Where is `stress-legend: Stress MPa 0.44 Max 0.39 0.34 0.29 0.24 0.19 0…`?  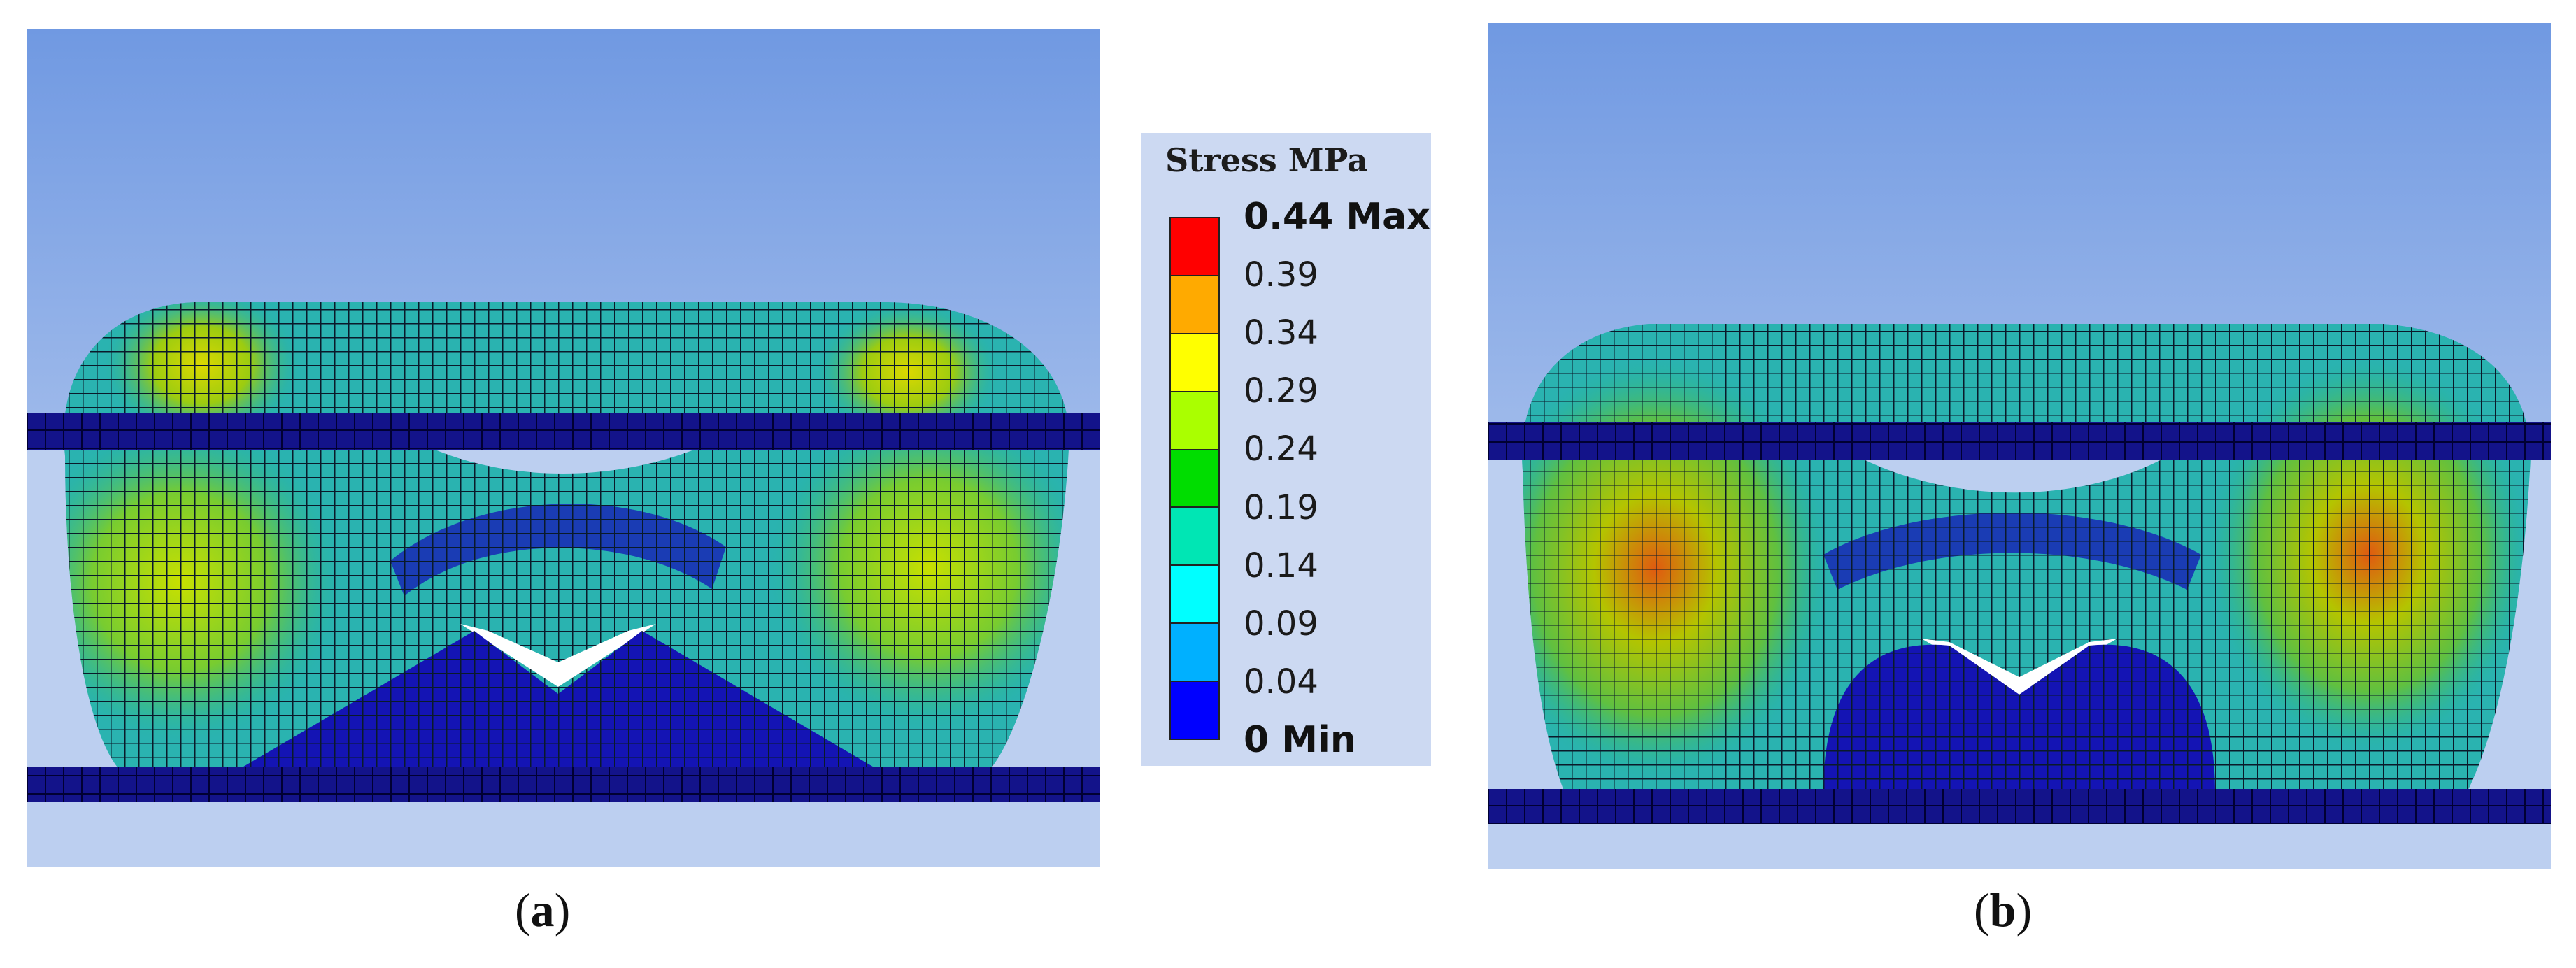 stress-legend: Stress MPa 0.44 Max 0.39 0.34 0.29 0.24 0.19 0… is located at coordinates (1286, 449).